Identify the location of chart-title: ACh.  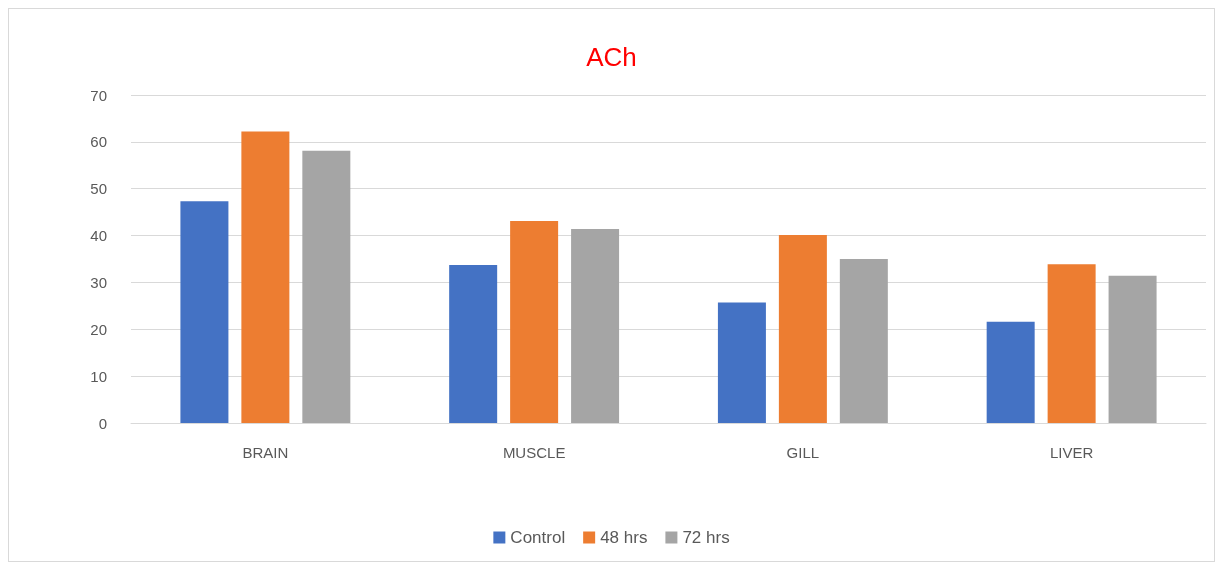
(611, 57).